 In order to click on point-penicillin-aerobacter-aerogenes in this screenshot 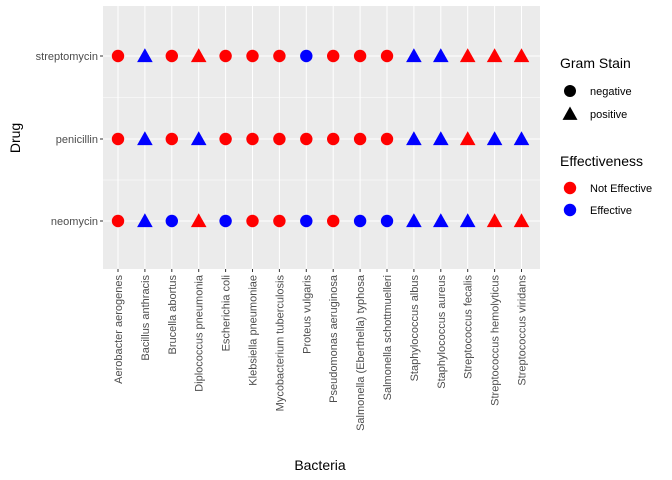, I will do `click(118, 139)`.